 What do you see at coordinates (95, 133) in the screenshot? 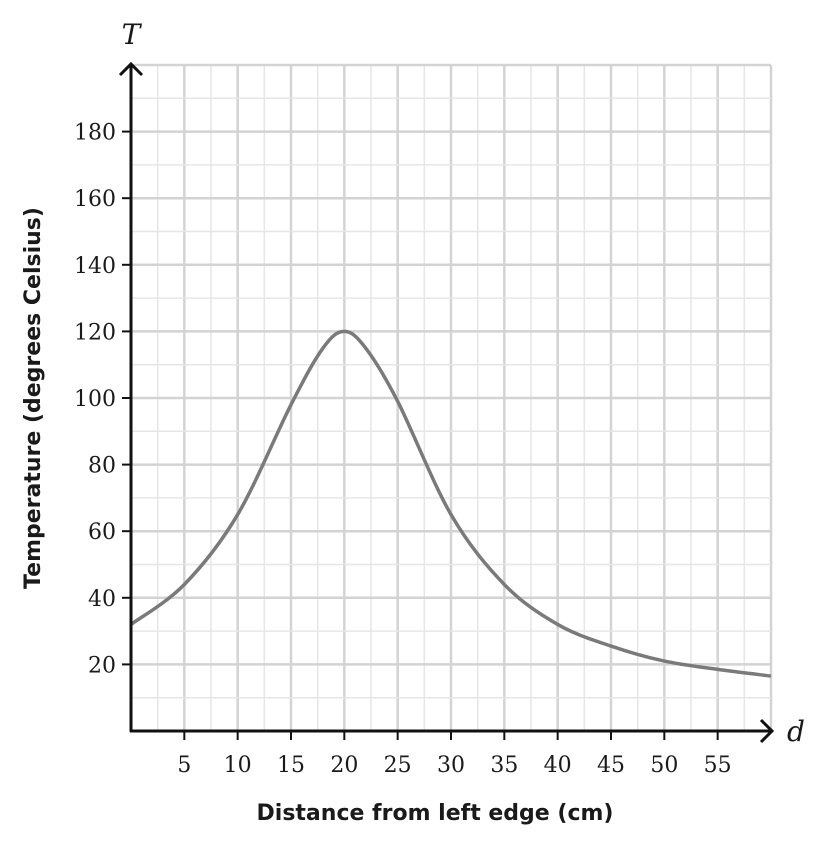
I see `y-tick-label: 180` at bounding box center [95, 133].